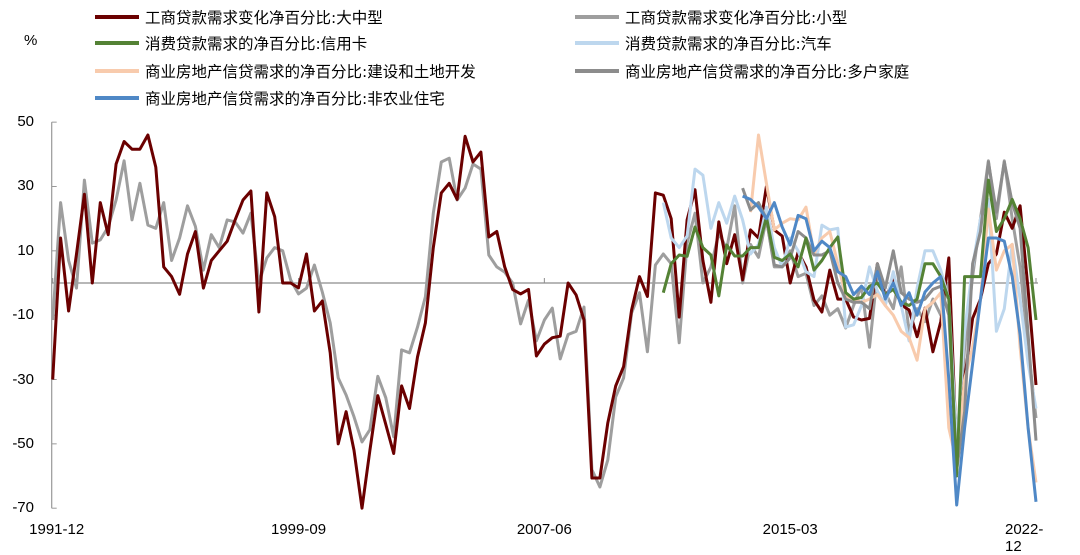 This screenshot has height=555, width=1080. I want to click on x-tick-label: 1999-09, so click(298, 529).